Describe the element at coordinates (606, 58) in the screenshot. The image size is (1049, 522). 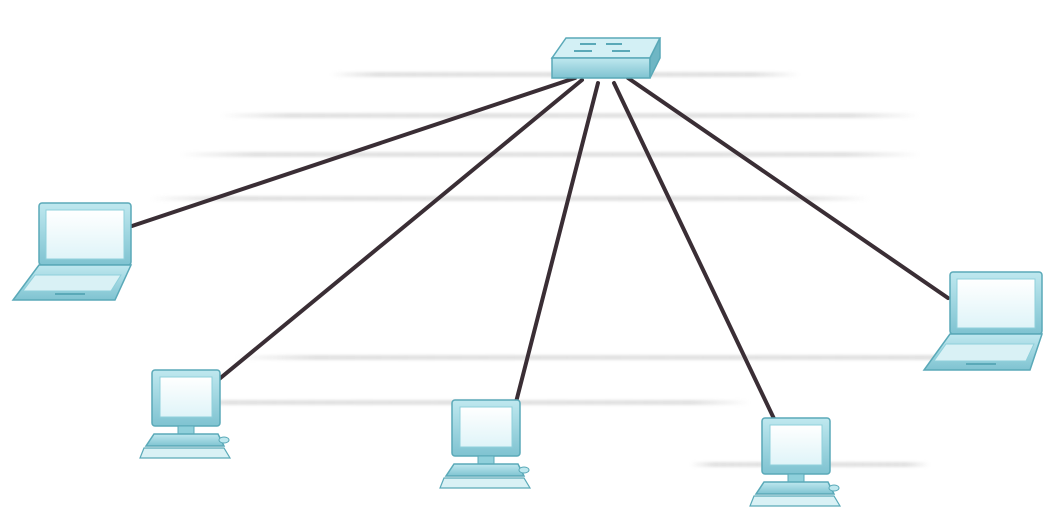
I see `switch-icon` at that location.